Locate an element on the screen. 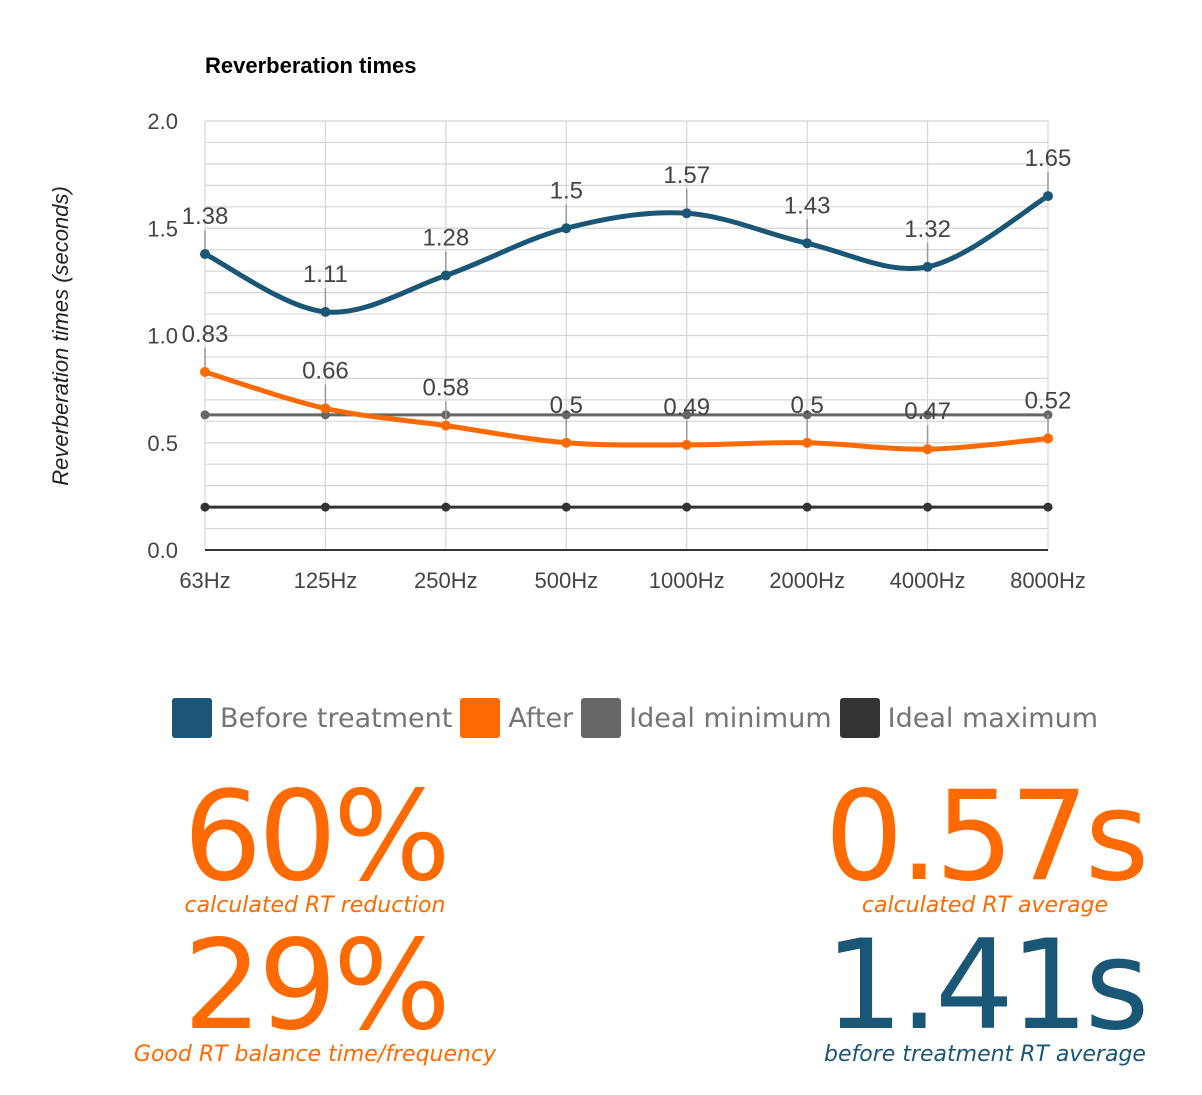 Image resolution: width=1202 pixels, height=1095 pixels. data-label: 0.66 is located at coordinates (325, 370).